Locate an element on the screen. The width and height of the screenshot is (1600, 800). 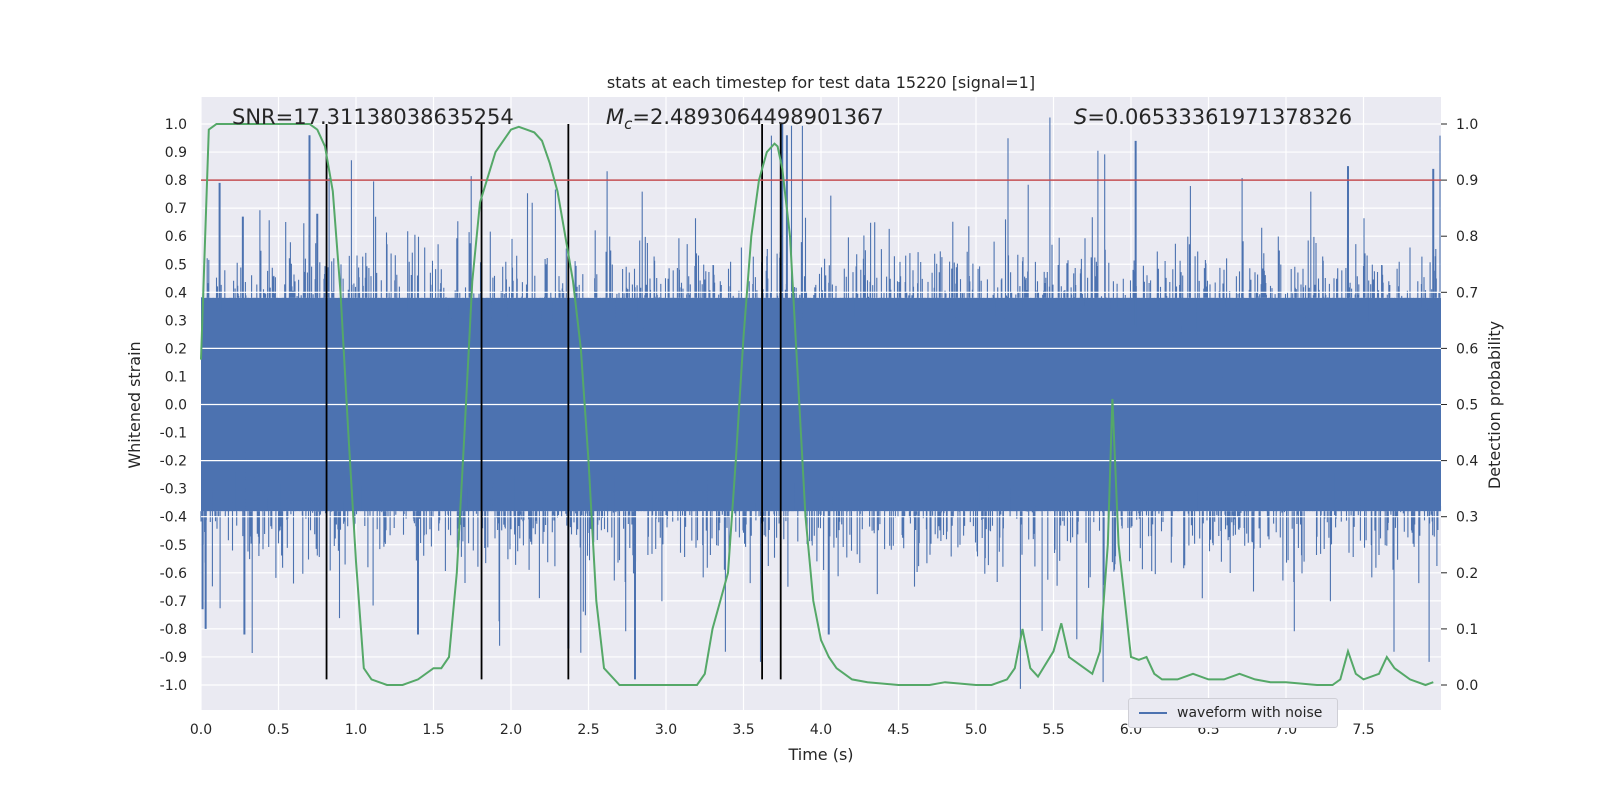
x-tick-label: 0.0 is located at coordinates (201, 730).